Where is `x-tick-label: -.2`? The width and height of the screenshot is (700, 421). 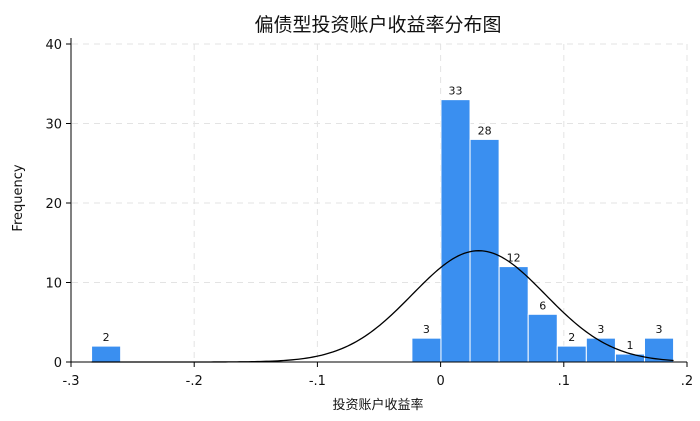 x-tick-label: -.2 is located at coordinates (194, 381).